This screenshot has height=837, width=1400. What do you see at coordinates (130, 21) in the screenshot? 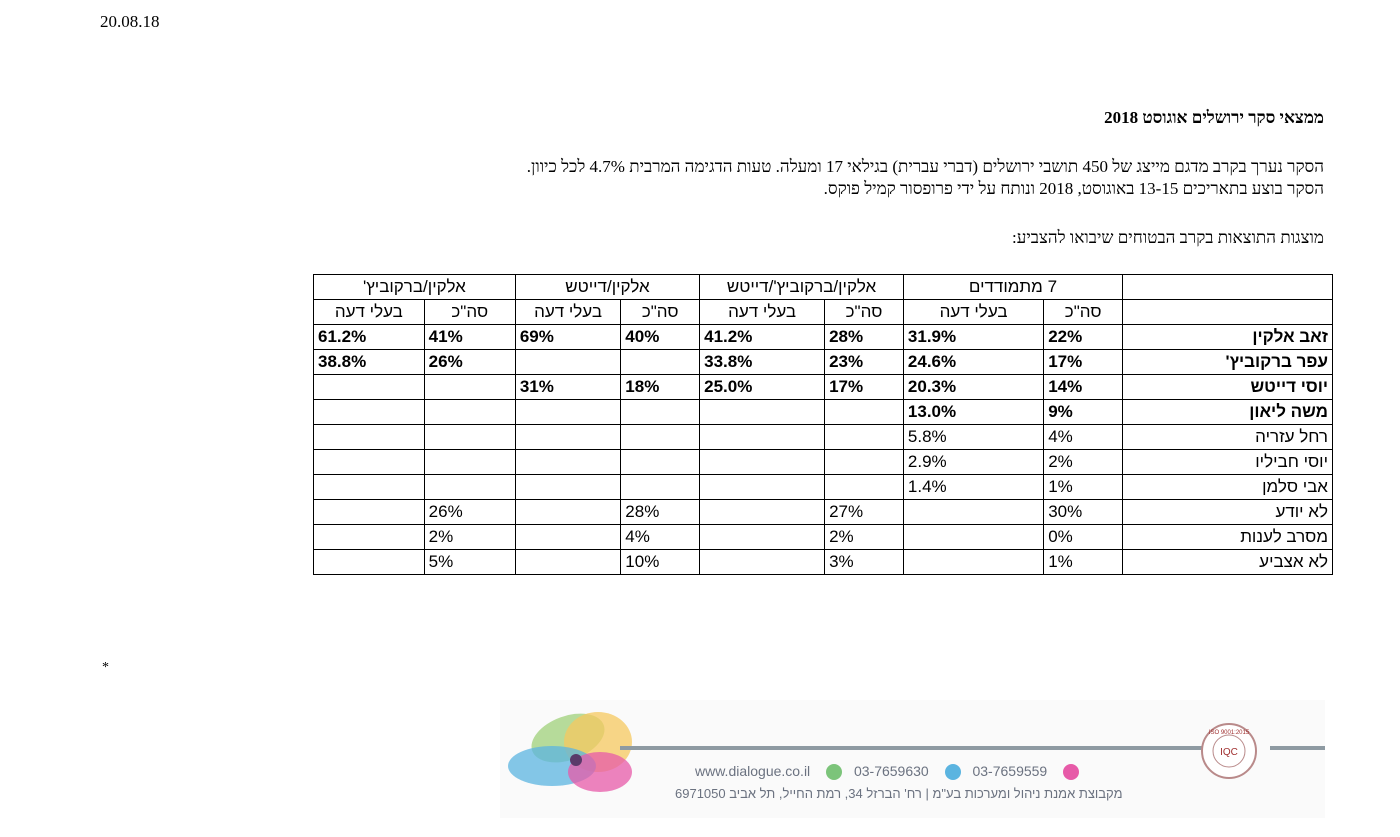
I see `document-date: 20.08.18` at bounding box center [130, 21].